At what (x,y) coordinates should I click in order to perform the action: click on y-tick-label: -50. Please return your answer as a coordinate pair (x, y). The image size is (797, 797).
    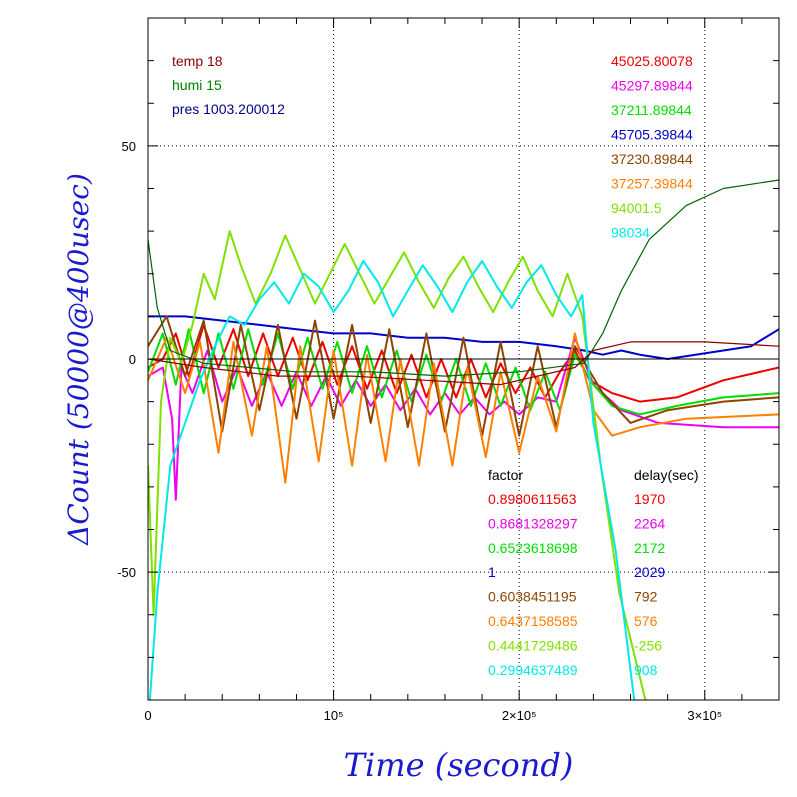
    Looking at the image, I should click on (126, 572).